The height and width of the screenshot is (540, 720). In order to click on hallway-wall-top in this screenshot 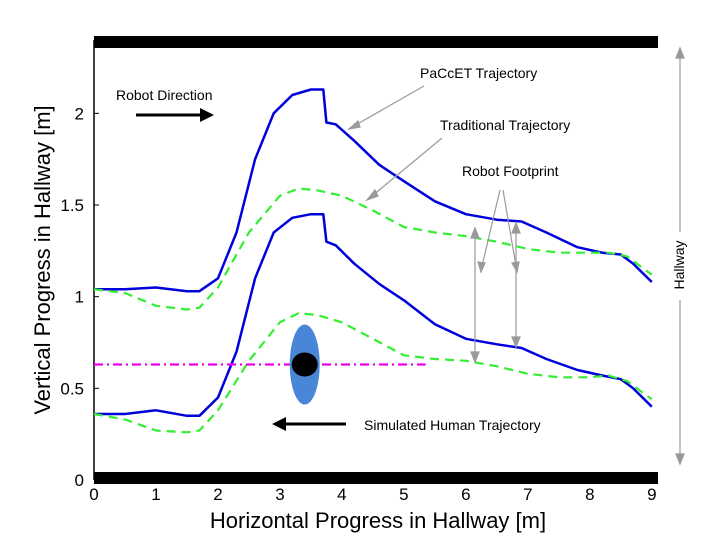, I will do `click(376, 42)`.